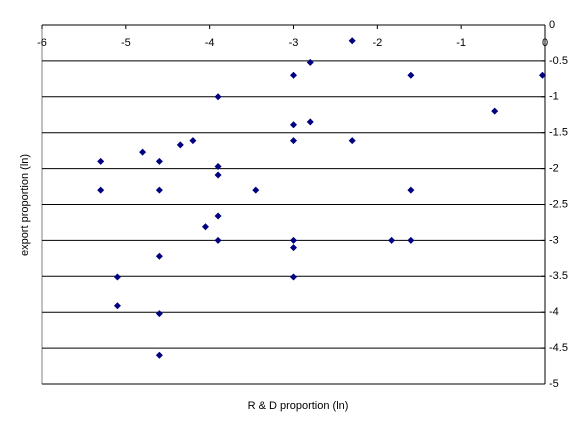  Describe the element at coordinates (554, 312) in the screenshot. I see `y-tick-label: -4` at that location.